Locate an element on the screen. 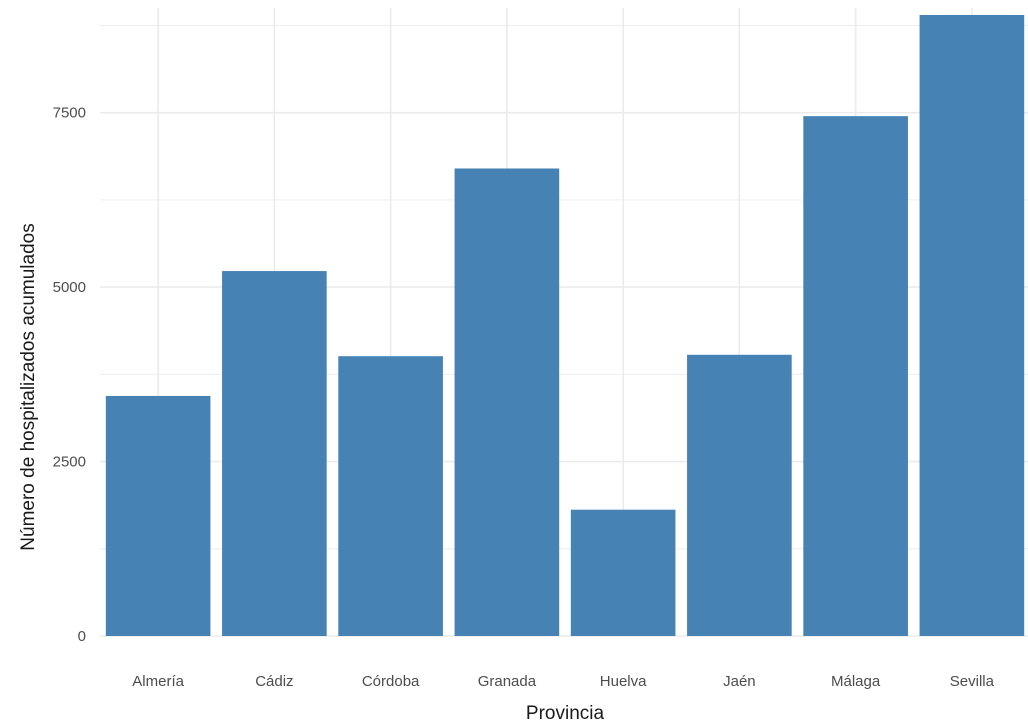  y-tick-label: 7500 is located at coordinates (69, 113).